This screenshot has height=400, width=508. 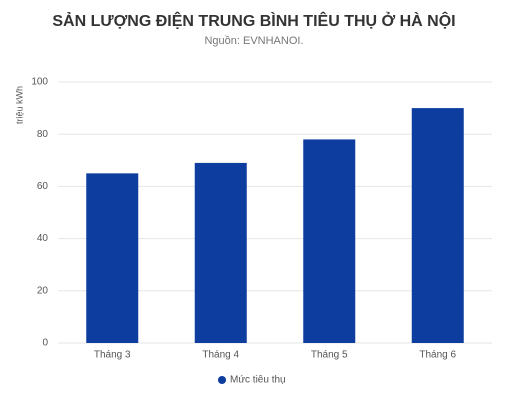 I want to click on y-tick-label: 80, so click(x=43, y=134).